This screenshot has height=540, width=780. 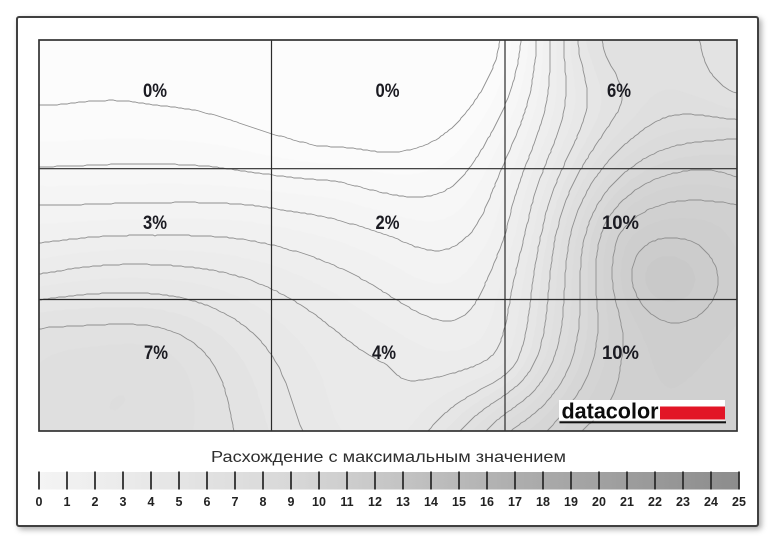 What do you see at coordinates (739, 502) in the screenshot?
I see `svg-text: 25` at bounding box center [739, 502].